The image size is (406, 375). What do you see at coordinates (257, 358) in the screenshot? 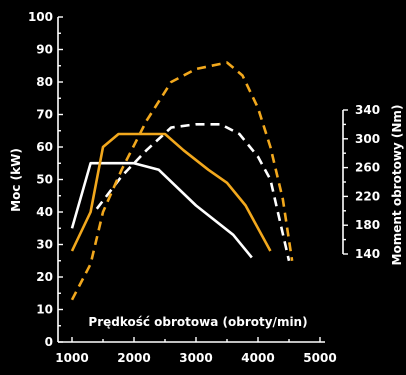
I see `x-tick-label: 4000` at bounding box center [257, 358].